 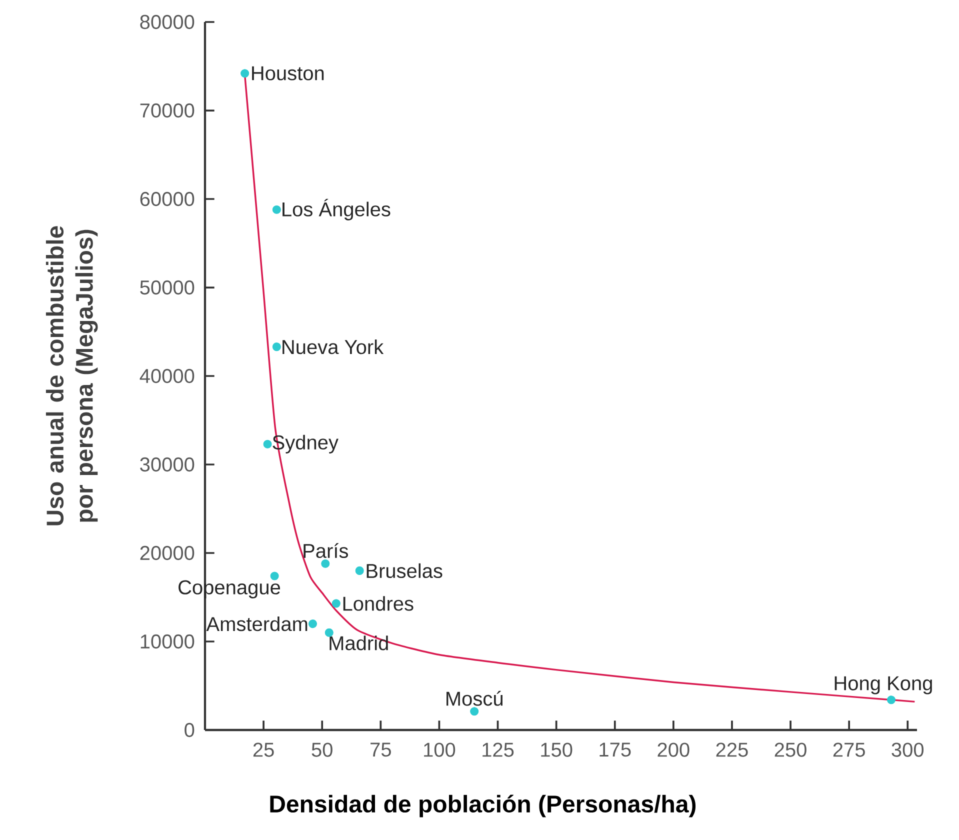 What do you see at coordinates (288, 73) in the screenshot?
I see `annotation: Houston` at bounding box center [288, 73].